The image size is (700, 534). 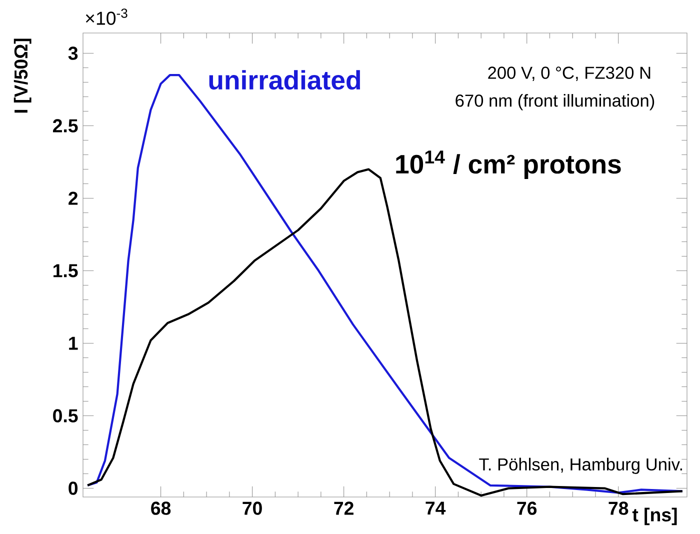 What do you see at coordinates (252, 508) in the screenshot?
I see `x-tick-label: 70` at bounding box center [252, 508].